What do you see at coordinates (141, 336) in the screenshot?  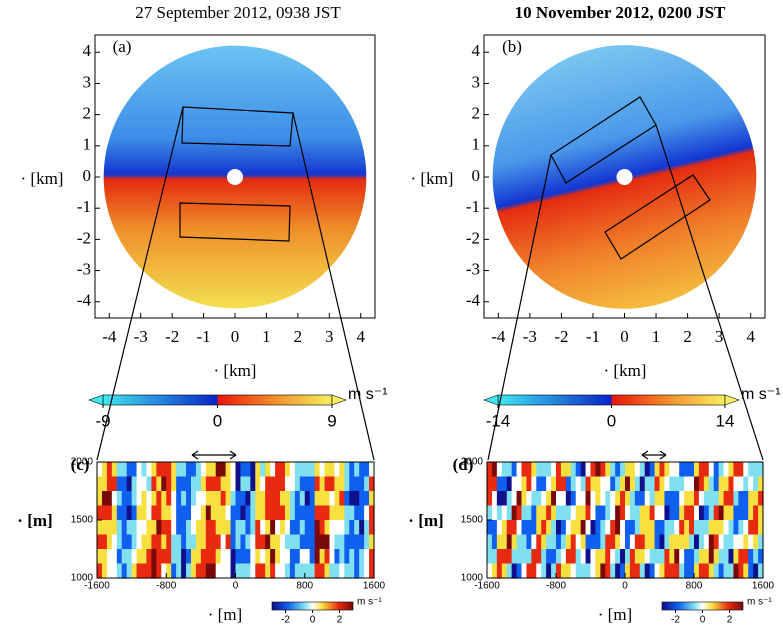 I see `x-tick-label: -3` at bounding box center [141, 336].